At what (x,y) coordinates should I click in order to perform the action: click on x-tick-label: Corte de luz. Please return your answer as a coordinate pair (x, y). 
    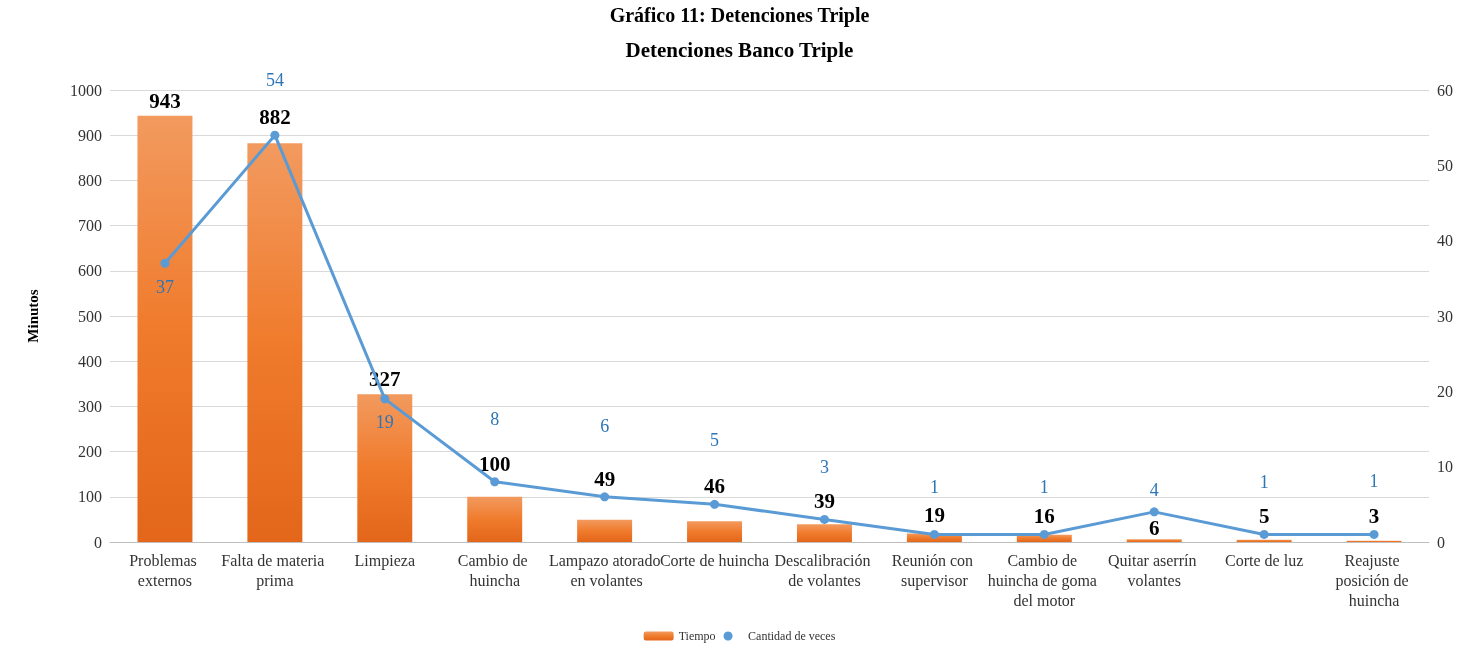
    Looking at the image, I should click on (1264, 560).